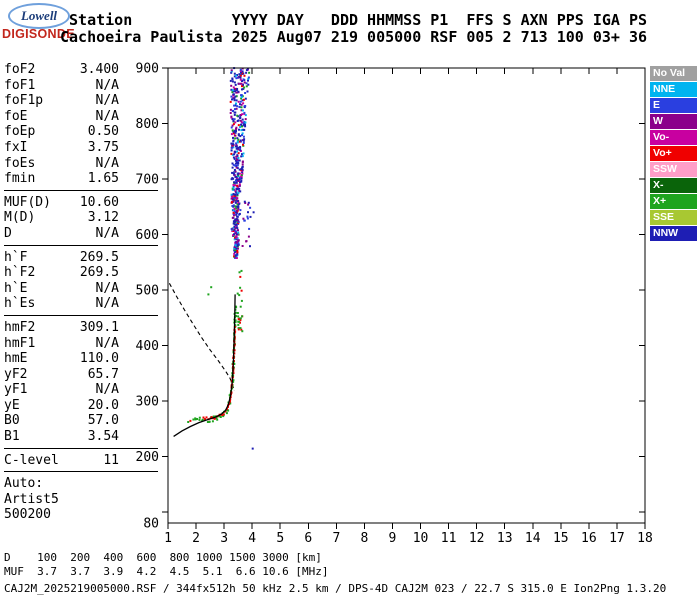 The width and height of the screenshot is (700, 600). Describe the element at coordinates (645, 538) in the screenshot. I see `x-tick-label: 18` at that location.